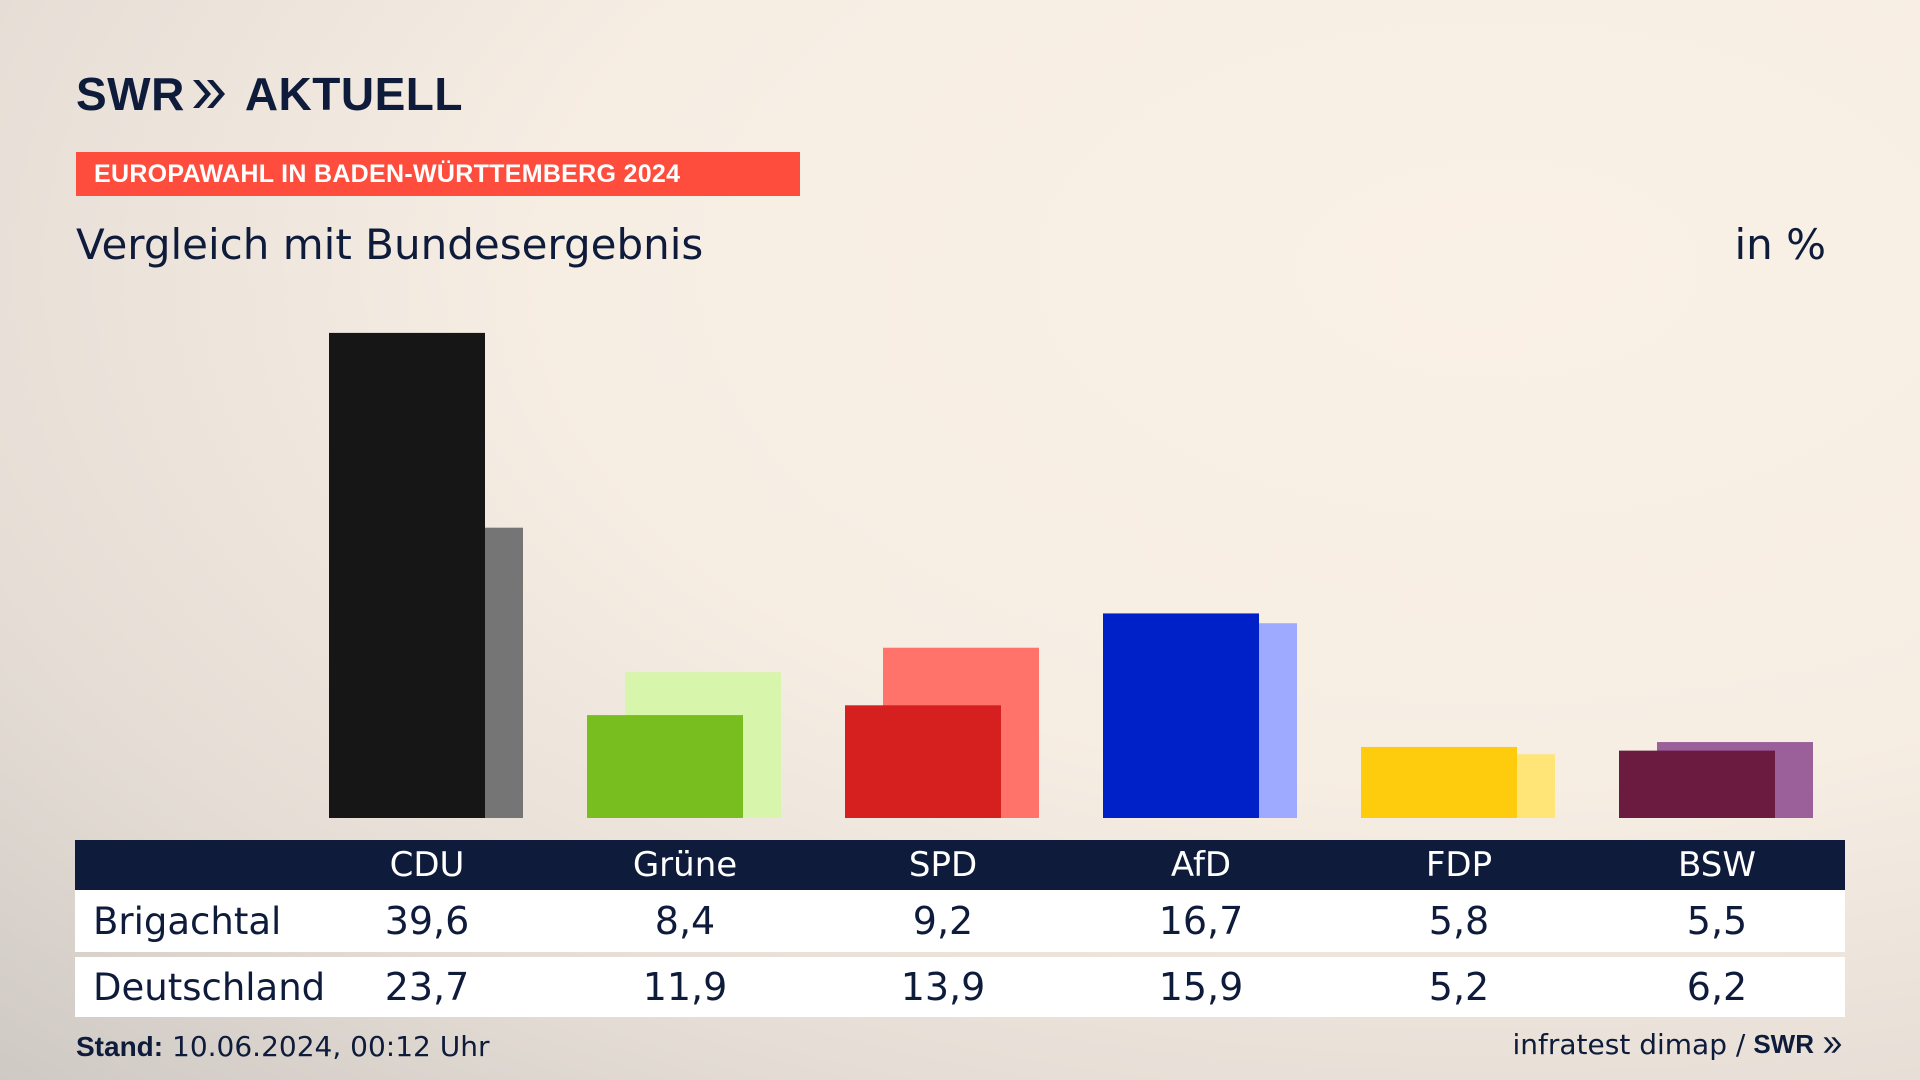 Image resolution: width=1920 pixels, height=1080 pixels. I want to click on table-cell: 5,2, so click(1459, 987).